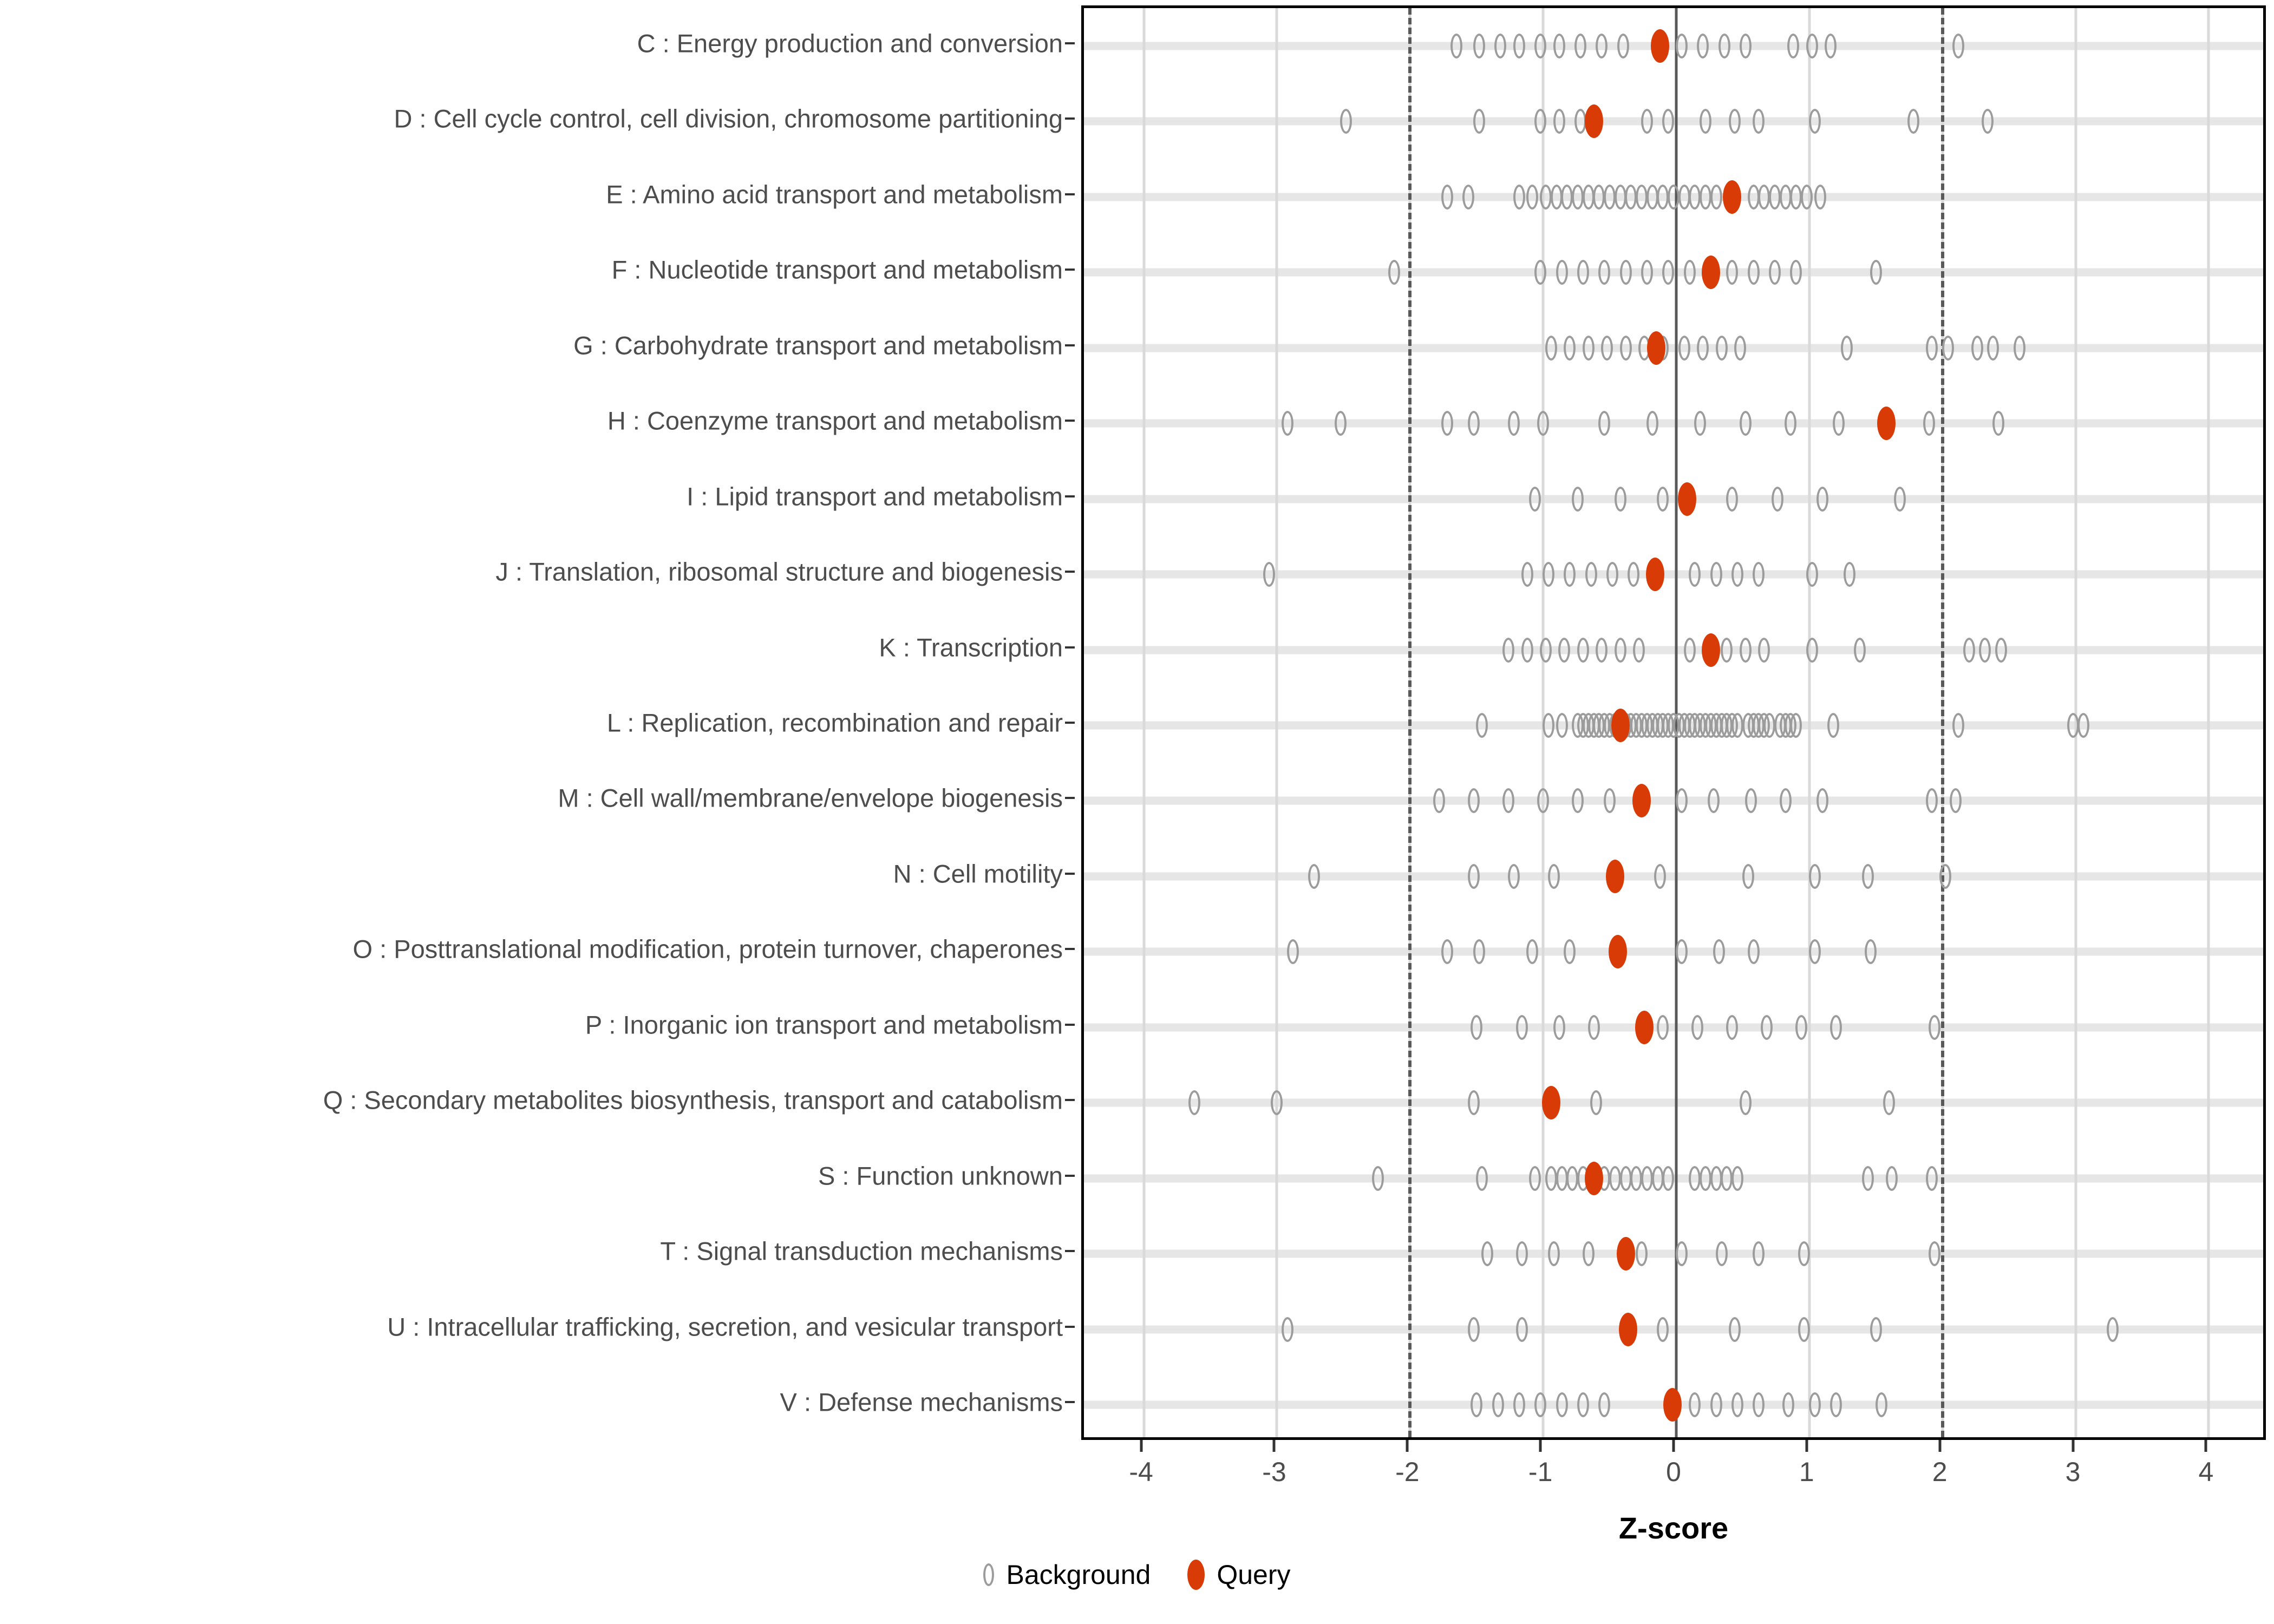 The image size is (2274, 1624). Describe the element at coordinates (941, 1175) in the screenshot. I see `y-axis-tick-label: S : Function unknown` at that location.